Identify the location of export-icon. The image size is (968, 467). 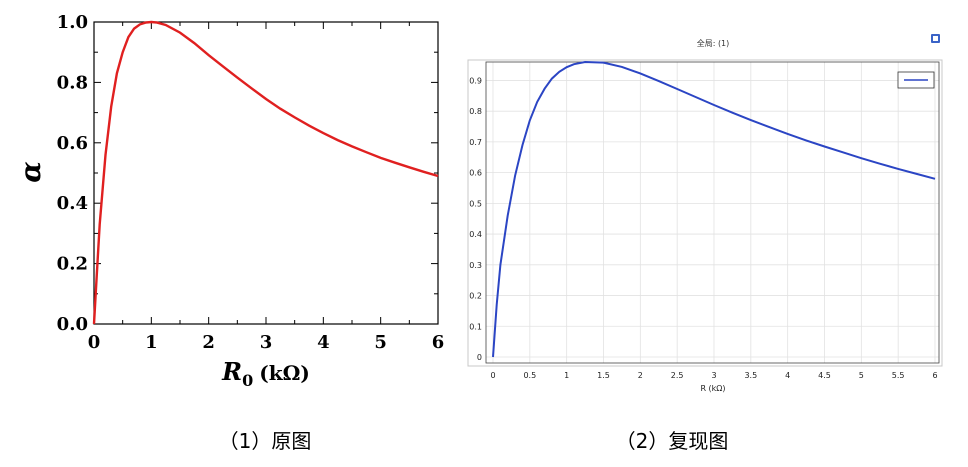
(935, 38).